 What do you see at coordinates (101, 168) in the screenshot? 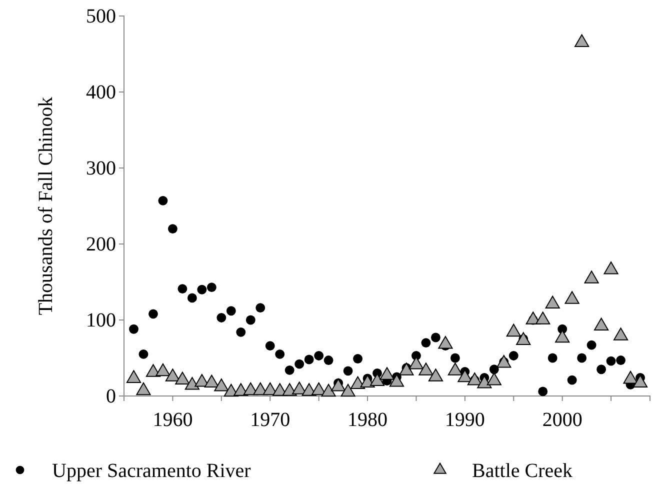
I see `y-tick-label: 300` at bounding box center [101, 168].